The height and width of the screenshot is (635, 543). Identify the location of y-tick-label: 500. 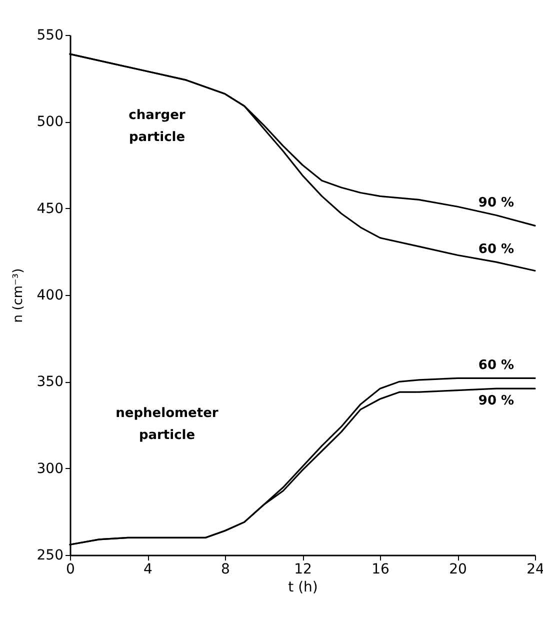
(50, 122).